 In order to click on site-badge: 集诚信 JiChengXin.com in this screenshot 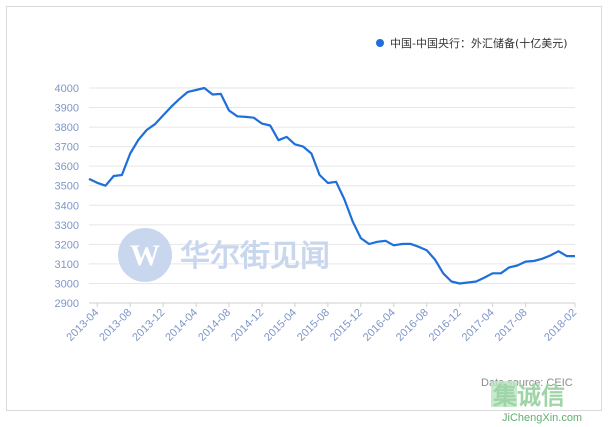, I will do `click(536, 402)`.